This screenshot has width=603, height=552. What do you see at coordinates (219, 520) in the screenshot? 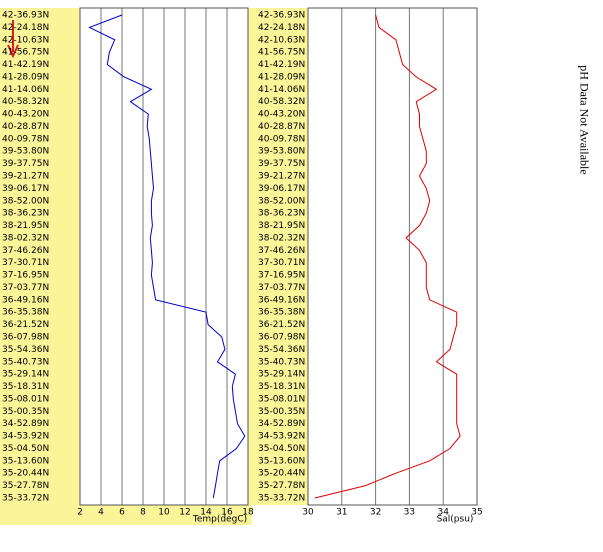
I see `x-axis-title: Temp(degC)` at bounding box center [219, 520].